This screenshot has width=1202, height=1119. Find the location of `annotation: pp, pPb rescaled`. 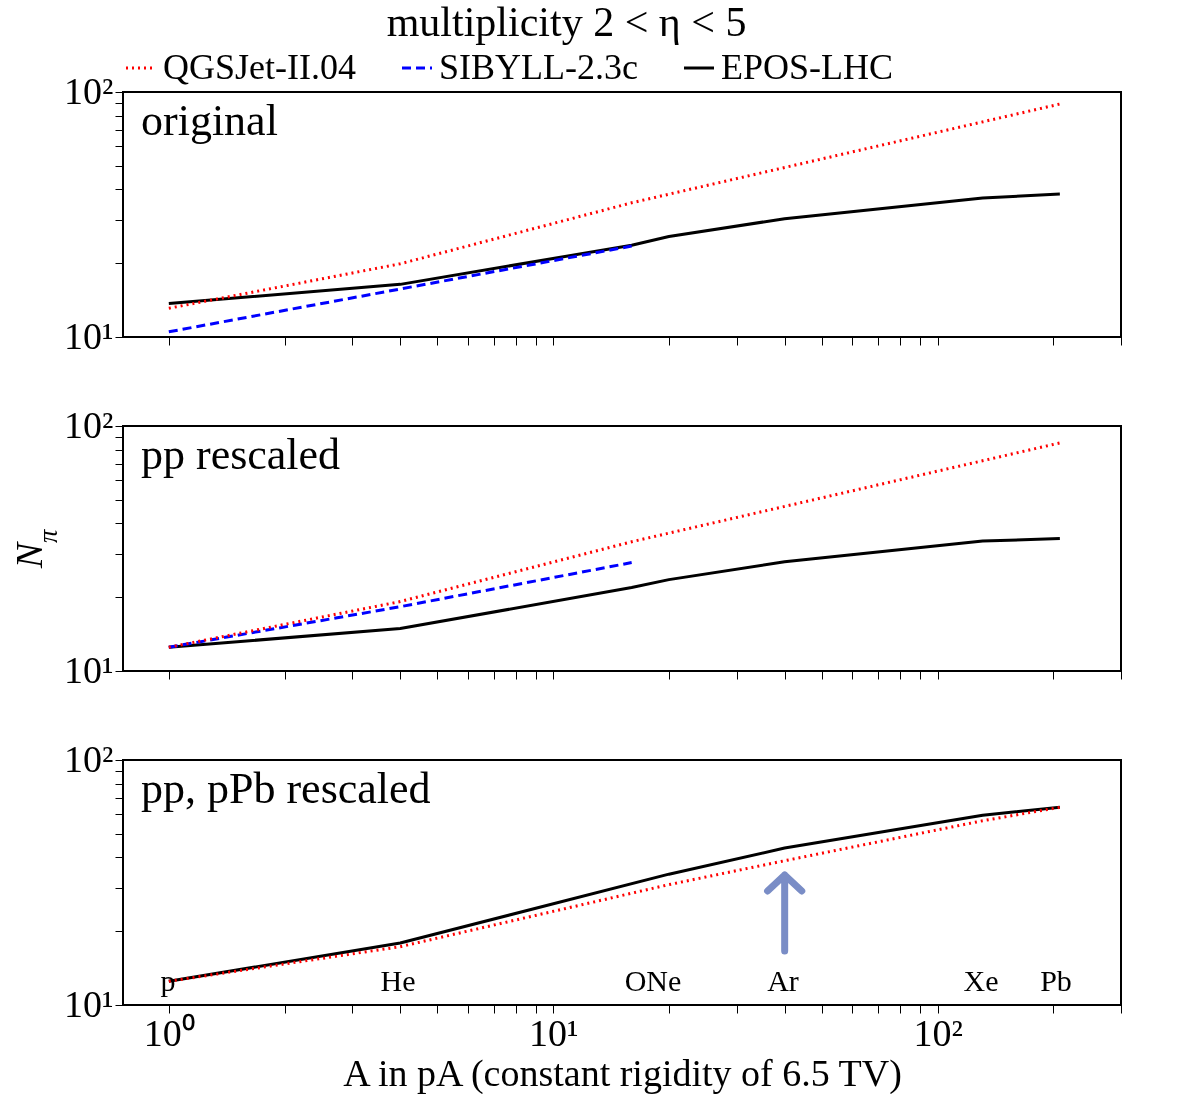

annotation: pp, pPb rescaled is located at coordinates (286, 788).